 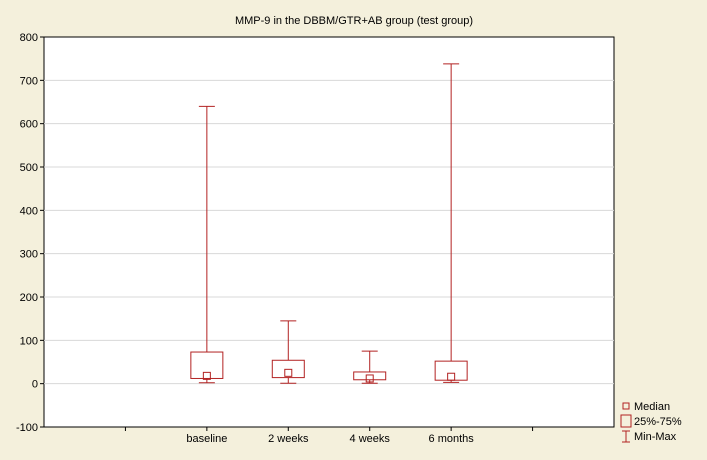 What do you see at coordinates (655, 437) in the screenshot?
I see `legend-range-label: Min-Max` at bounding box center [655, 437].